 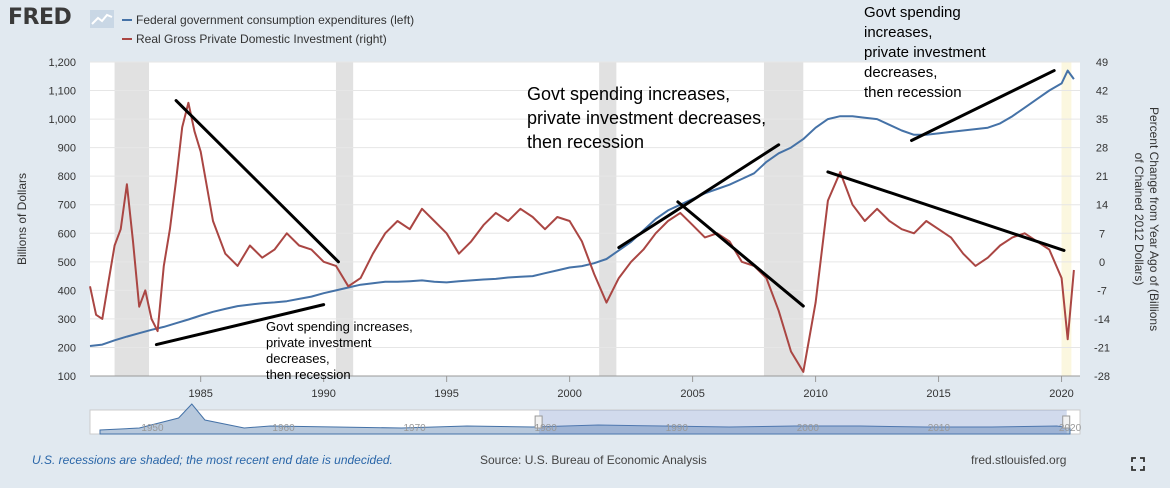 I want to click on navigator-x-label: 2010, so click(x=939, y=428).